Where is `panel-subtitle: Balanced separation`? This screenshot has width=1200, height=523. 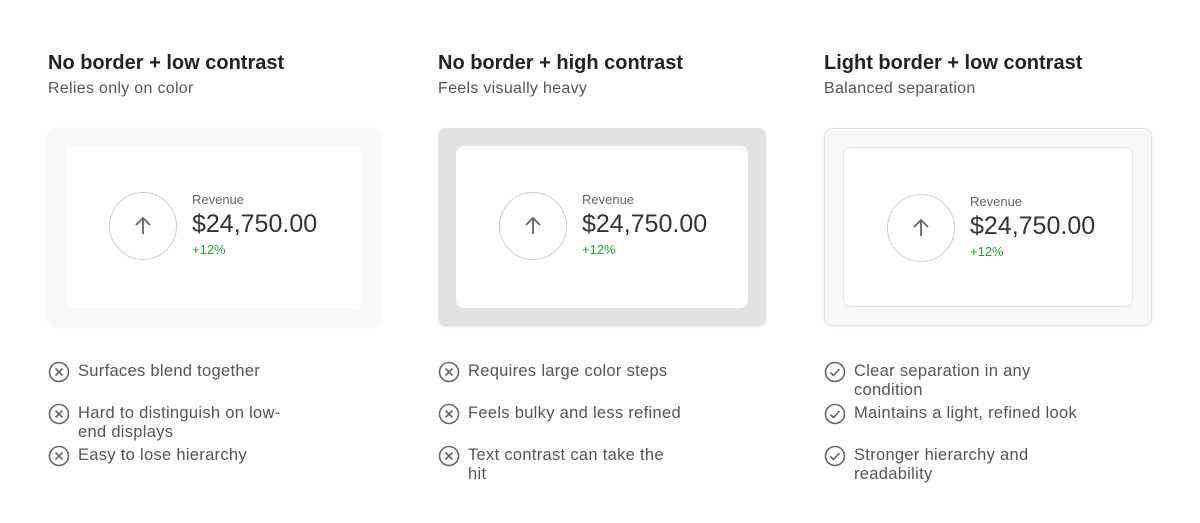 panel-subtitle: Balanced separation is located at coordinates (900, 88).